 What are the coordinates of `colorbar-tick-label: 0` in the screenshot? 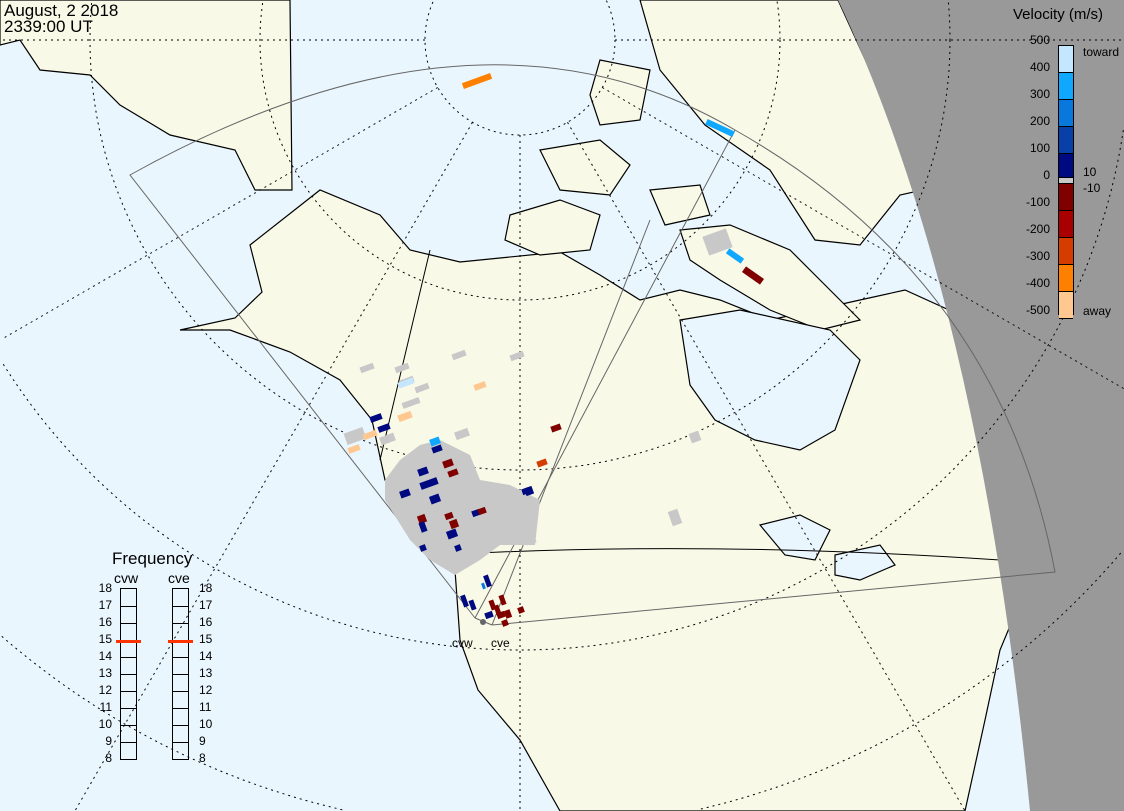 It's located at (1046, 175).